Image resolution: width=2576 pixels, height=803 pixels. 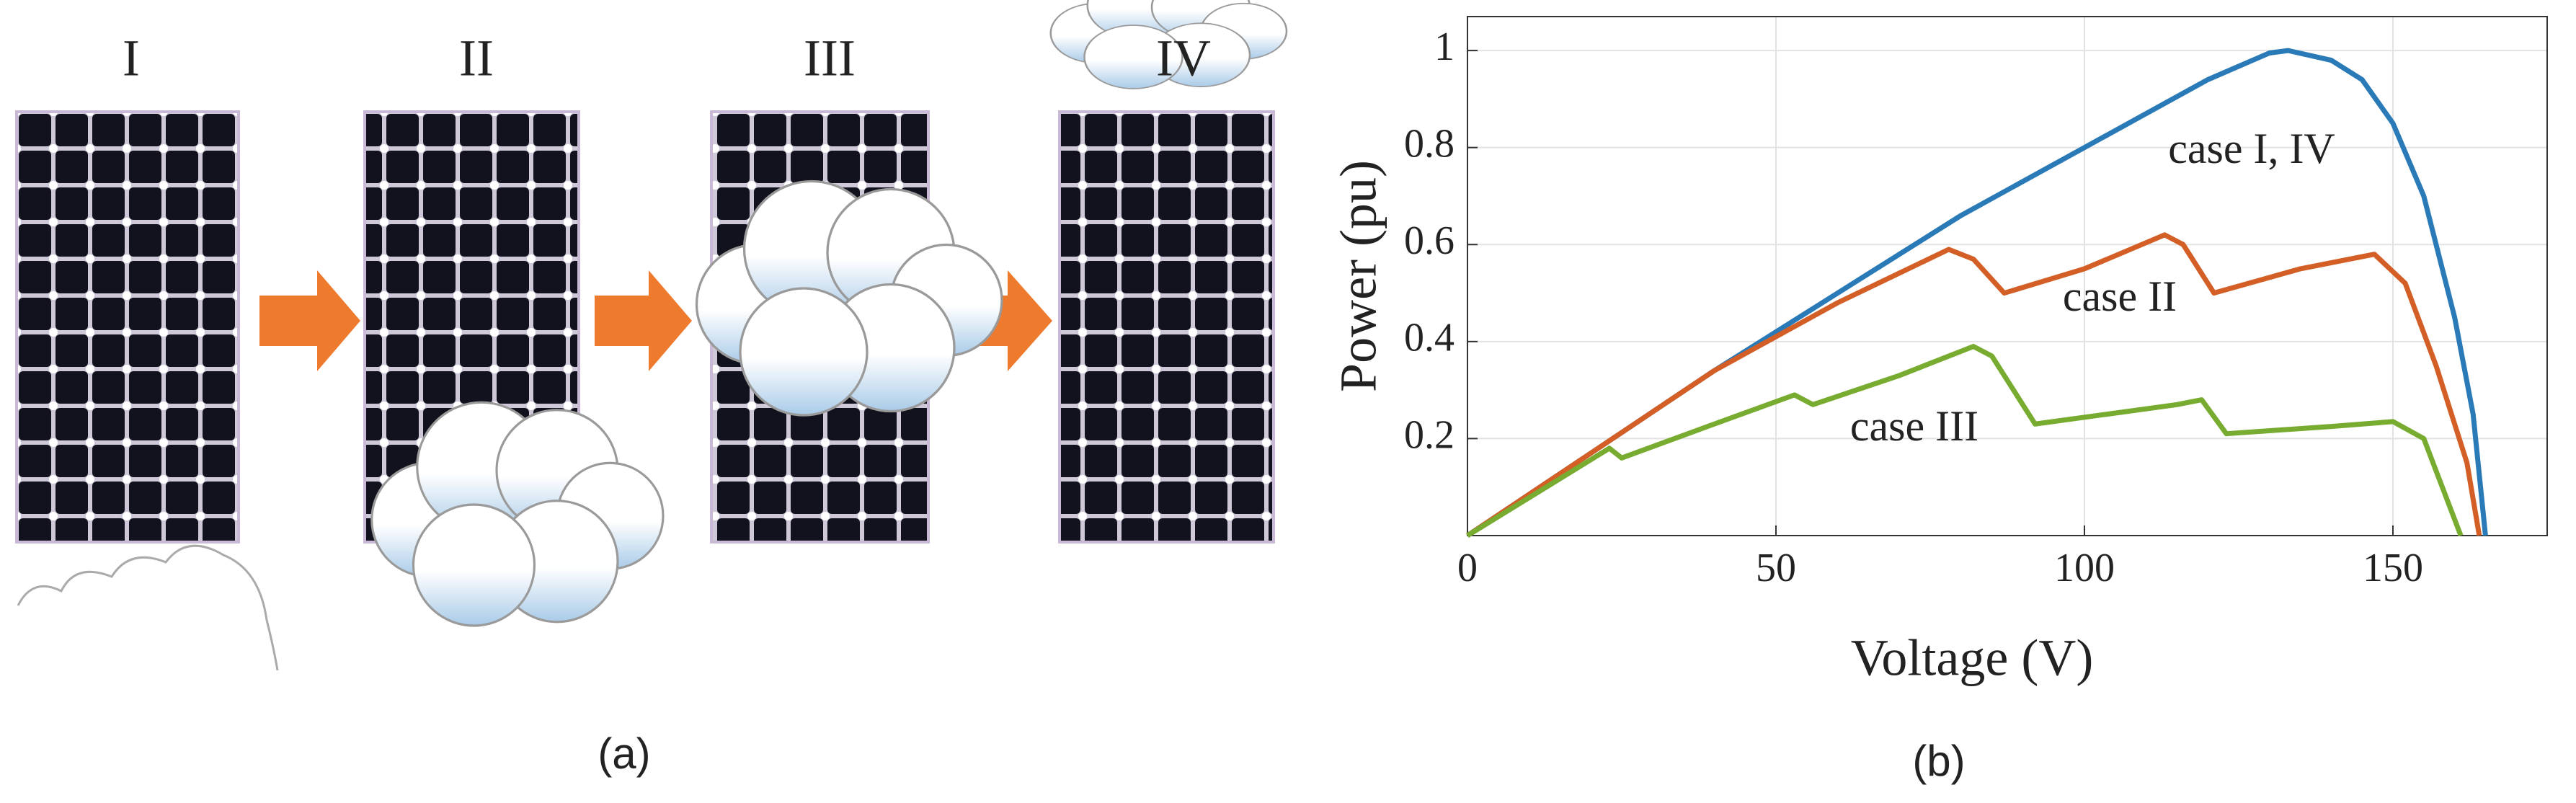 I want to click on panel-label: I, so click(x=131, y=58).